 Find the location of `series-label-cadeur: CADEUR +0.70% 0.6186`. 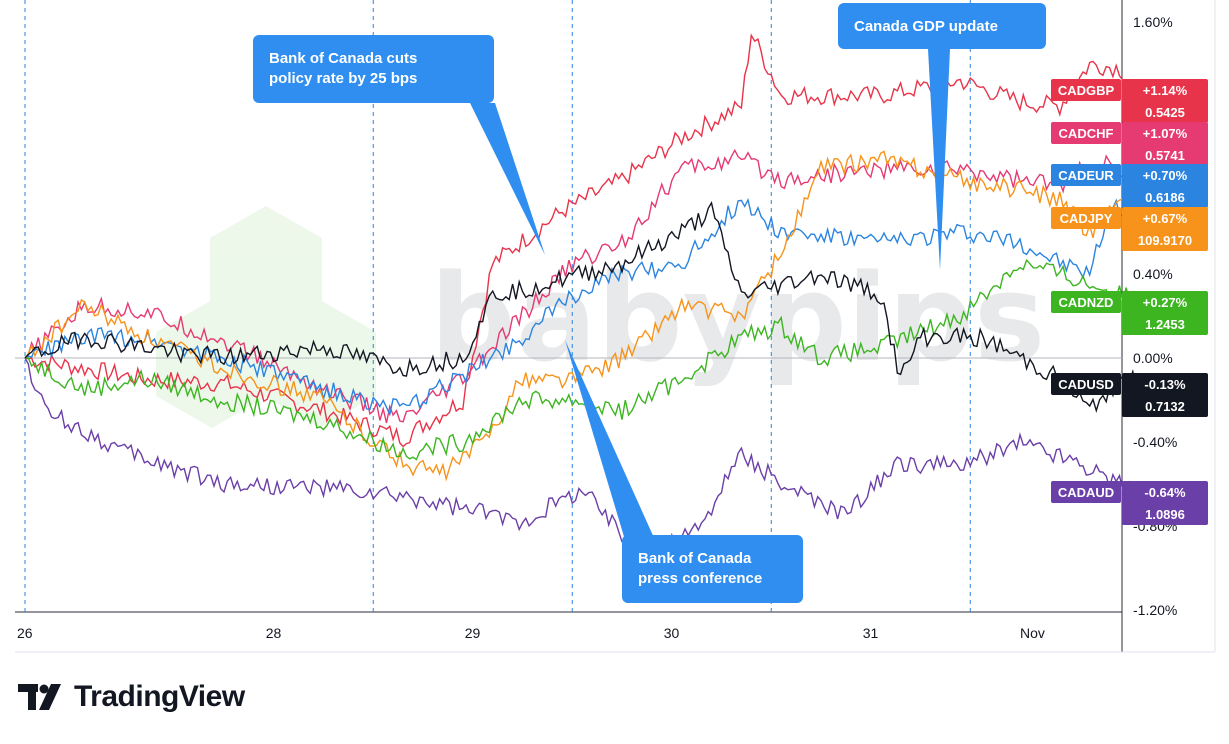

series-label-cadeur: CADEUR +0.70% 0.6186 is located at coordinates (1129, 186).